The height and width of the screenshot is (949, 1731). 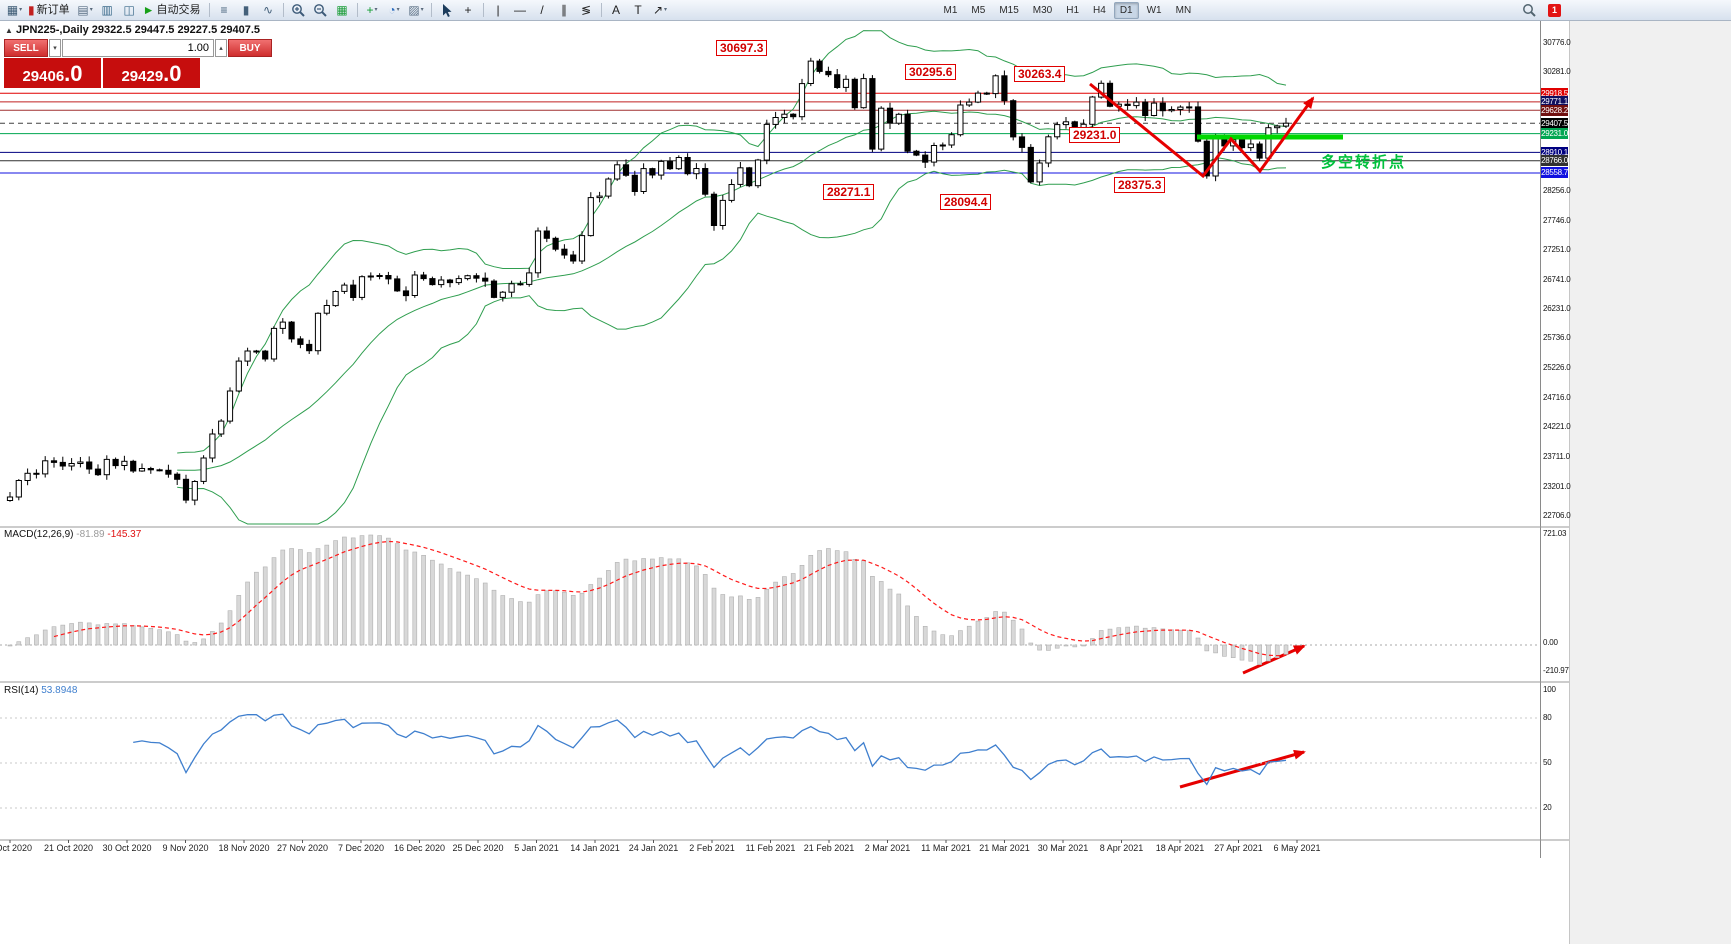 I want to click on price-annotation: 28375.3, so click(x=1140, y=185).